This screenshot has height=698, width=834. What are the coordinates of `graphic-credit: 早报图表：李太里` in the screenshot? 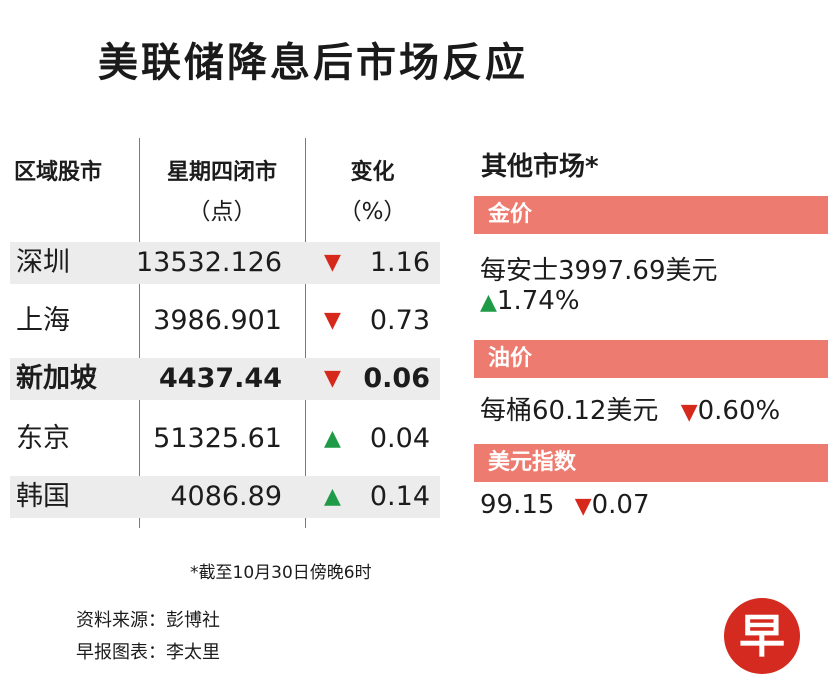 It's located at (148, 652).